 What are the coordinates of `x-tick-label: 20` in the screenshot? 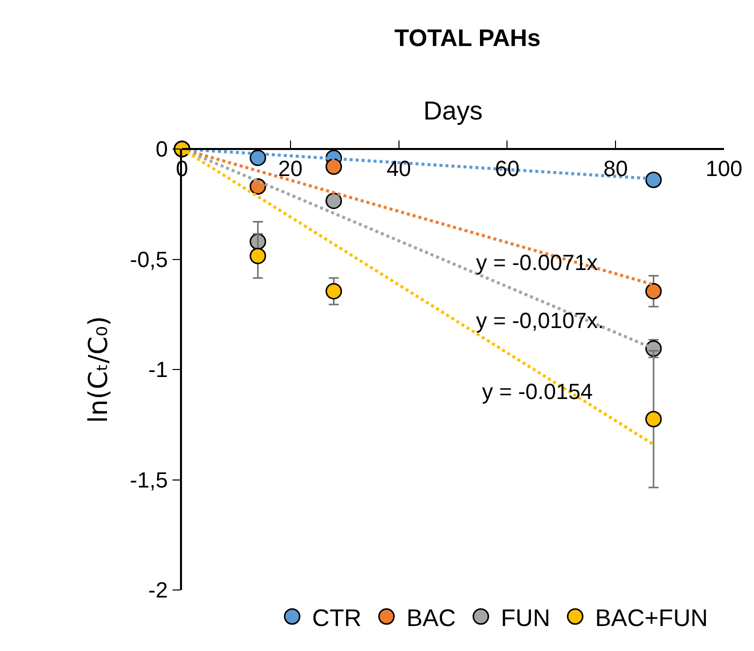 It's located at (290, 169).